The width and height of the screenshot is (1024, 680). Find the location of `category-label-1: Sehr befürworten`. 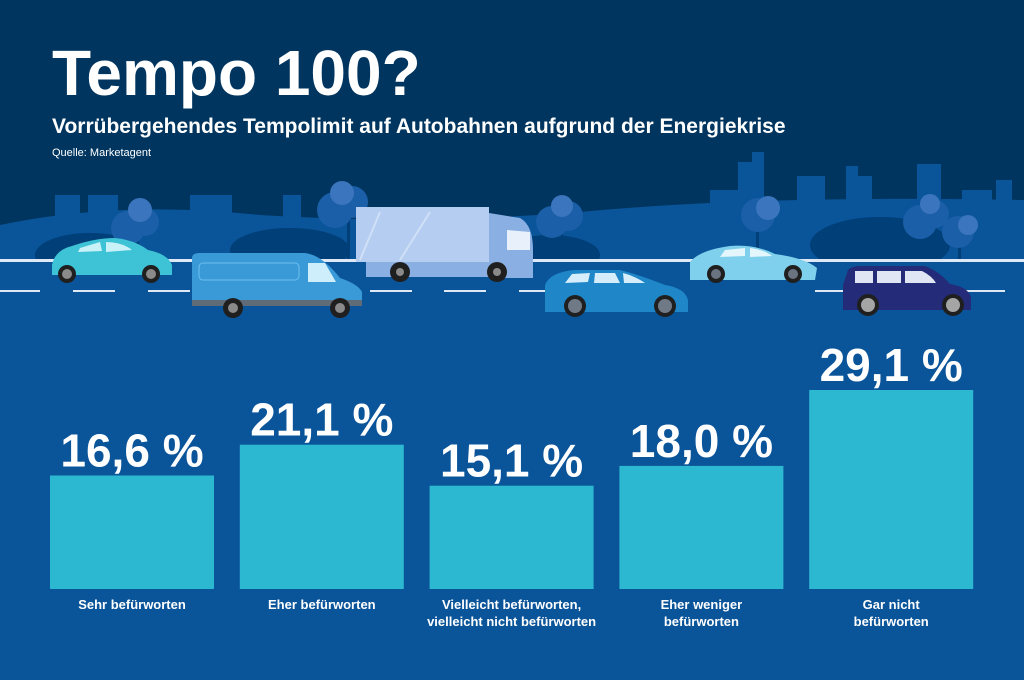

category-label-1: Sehr befürworten is located at coordinates (132, 604).